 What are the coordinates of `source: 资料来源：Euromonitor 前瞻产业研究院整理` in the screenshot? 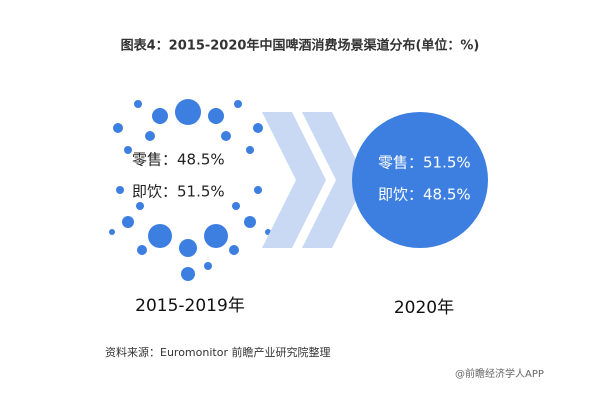 It's located at (217, 352).